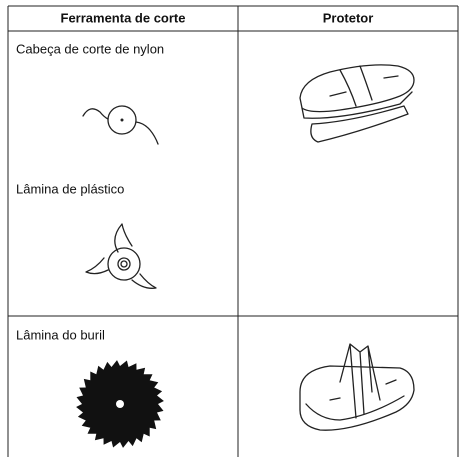  Describe the element at coordinates (123, 17) in the screenshot. I see `column-header: Ferramenta de corte` at that location.